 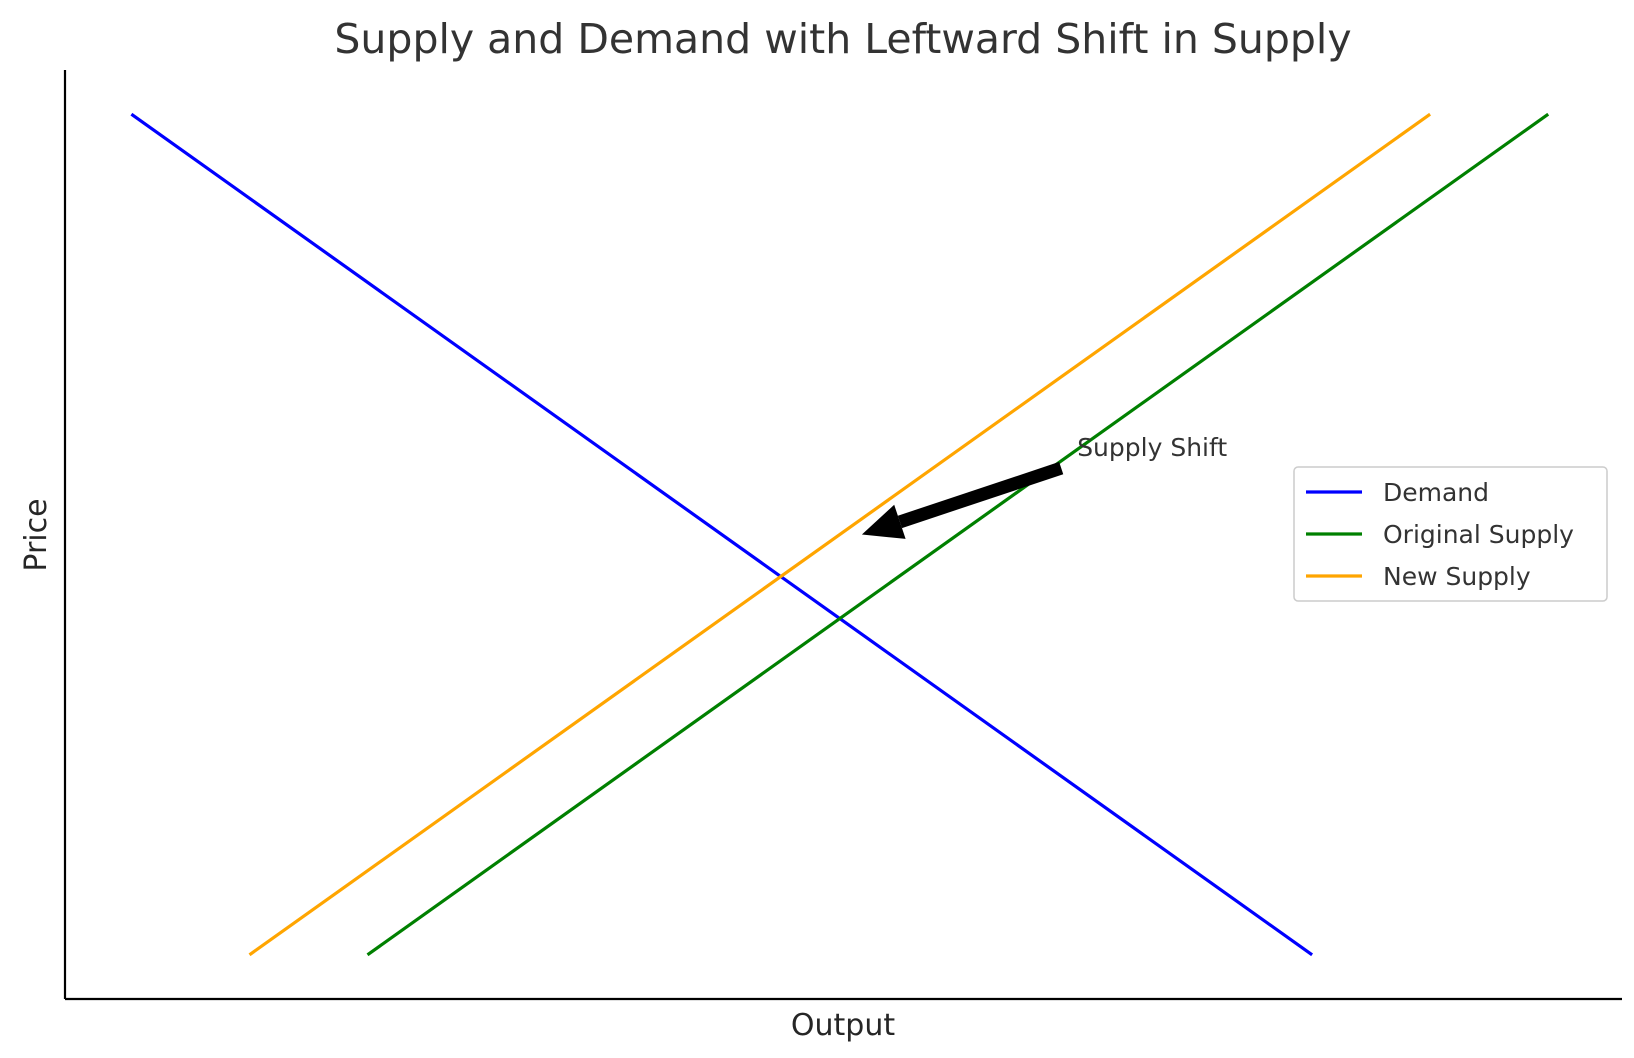 I want to click on annotation-layer: Supply Shift, so click(x=1044, y=486).